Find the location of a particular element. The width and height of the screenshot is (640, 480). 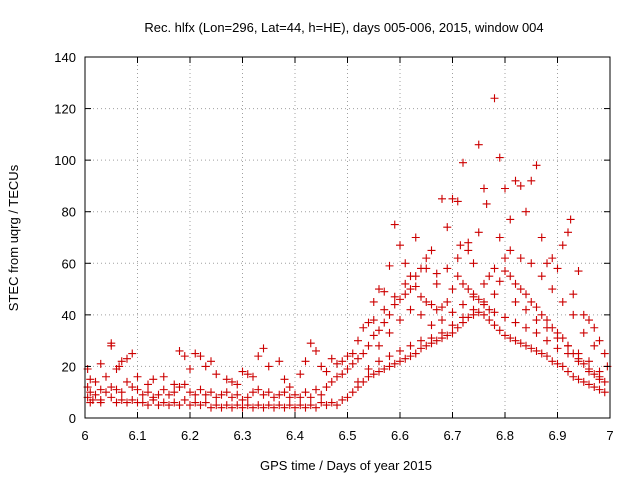

y-tick-label: 0 is located at coordinates (72, 418).